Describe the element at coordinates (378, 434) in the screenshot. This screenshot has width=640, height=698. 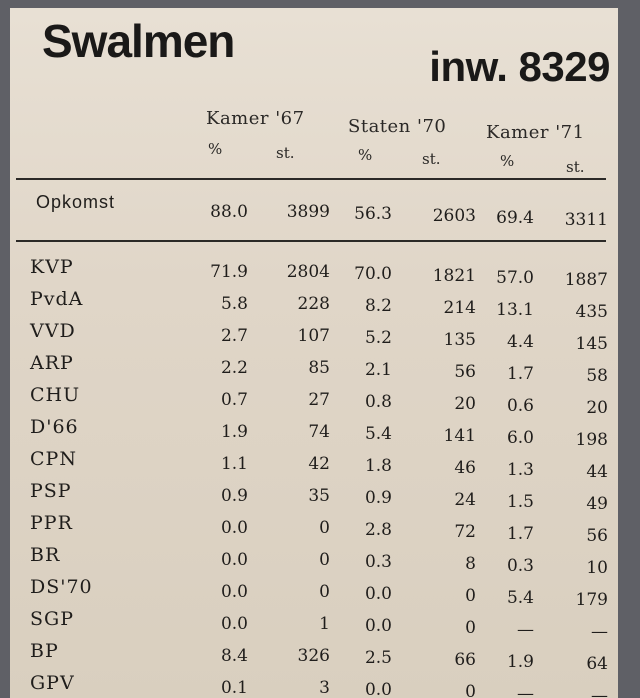
I see `cell-pct-70: 5.4` at that location.